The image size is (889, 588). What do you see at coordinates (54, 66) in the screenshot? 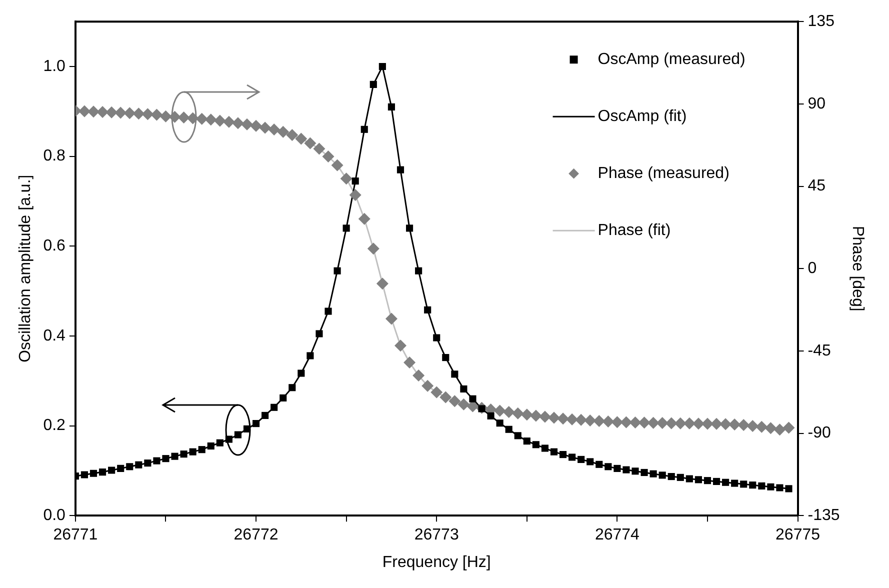
I see `y-tick-label: 1.0` at bounding box center [54, 66].